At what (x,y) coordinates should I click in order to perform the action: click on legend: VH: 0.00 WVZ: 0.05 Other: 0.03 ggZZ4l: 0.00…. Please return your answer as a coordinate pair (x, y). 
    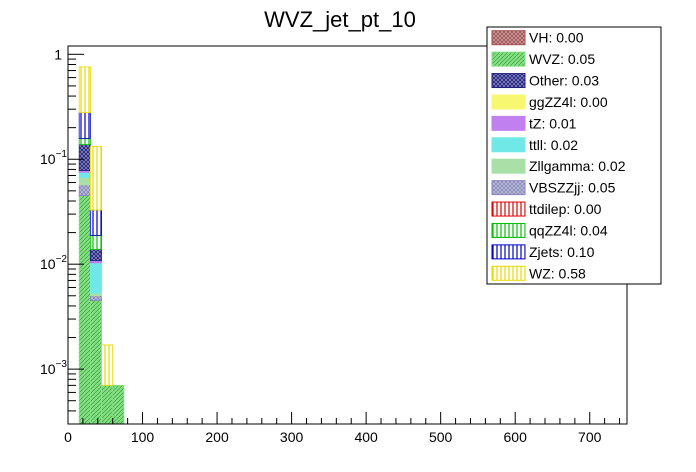
    Looking at the image, I should click on (574, 155).